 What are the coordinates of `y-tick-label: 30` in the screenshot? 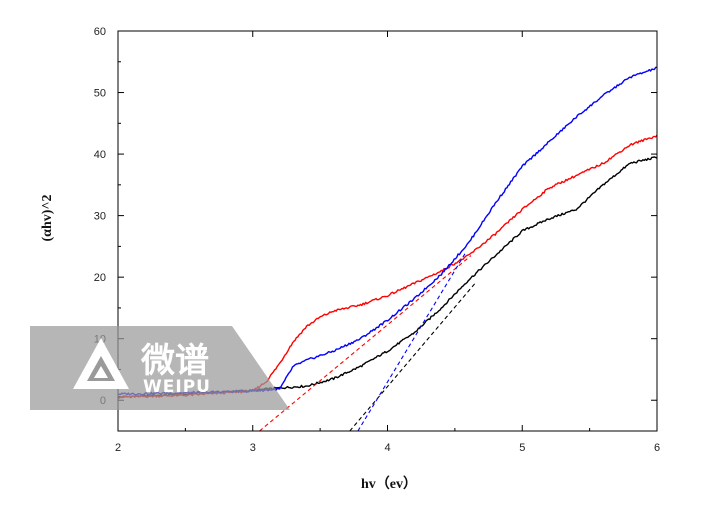 It's located at (100, 217).